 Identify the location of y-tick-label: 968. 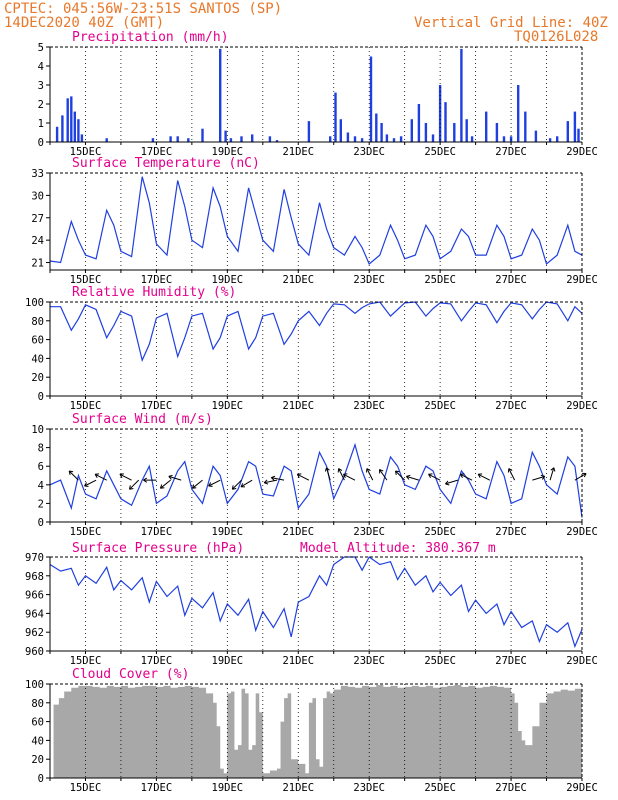
(34, 577).